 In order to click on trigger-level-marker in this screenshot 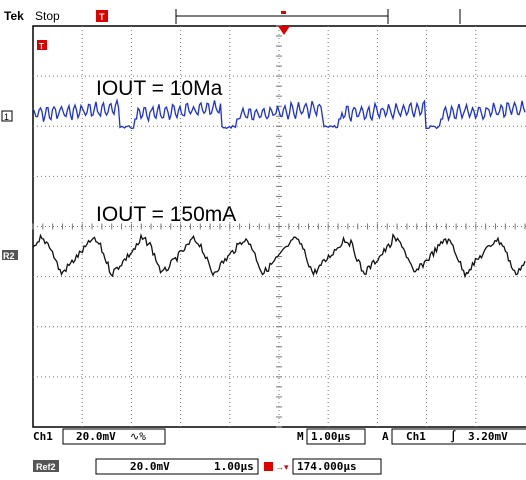, I will do `click(42, 45)`.